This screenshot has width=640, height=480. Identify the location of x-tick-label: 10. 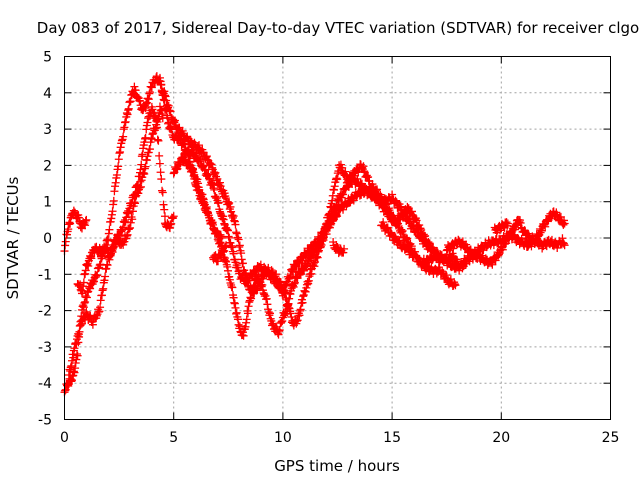
(283, 438).